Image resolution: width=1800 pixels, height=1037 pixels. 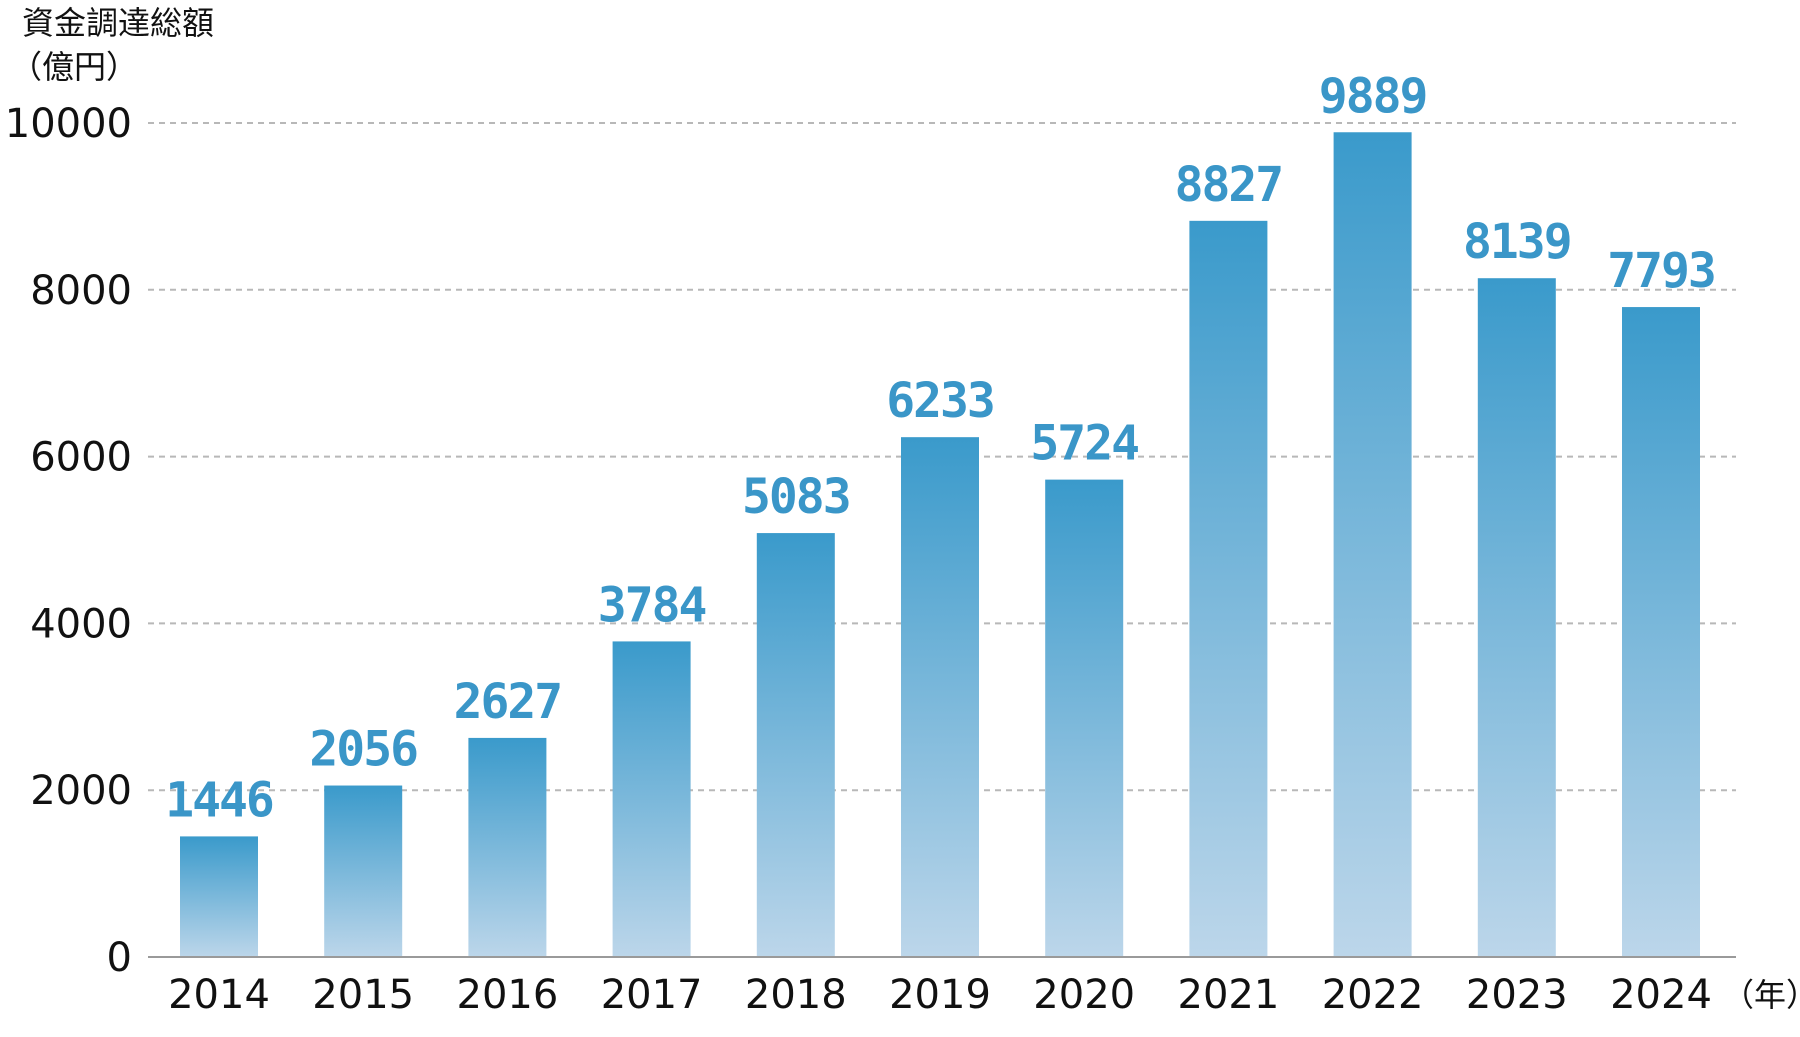 What do you see at coordinates (1228, 589) in the screenshot?
I see `bar-2021` at bounding box center [1228, 589].